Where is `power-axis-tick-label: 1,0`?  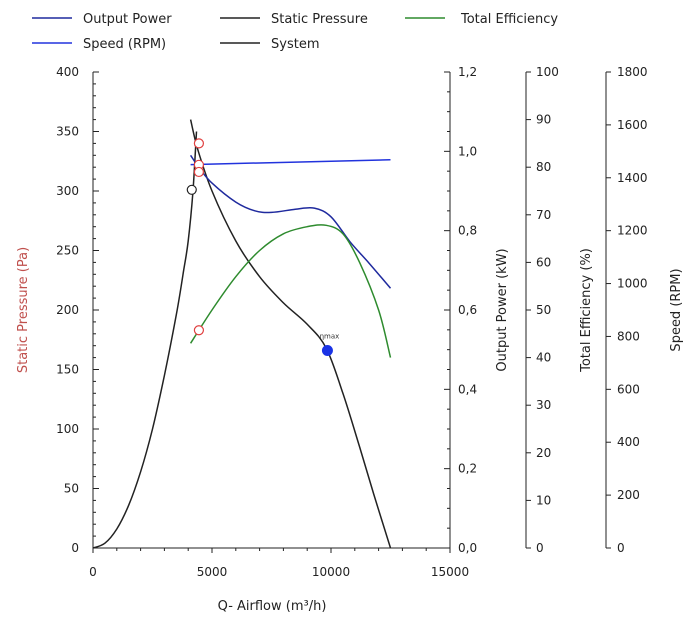 power-axis-tick-label: 1,0 is located at coordinates (467, 151).